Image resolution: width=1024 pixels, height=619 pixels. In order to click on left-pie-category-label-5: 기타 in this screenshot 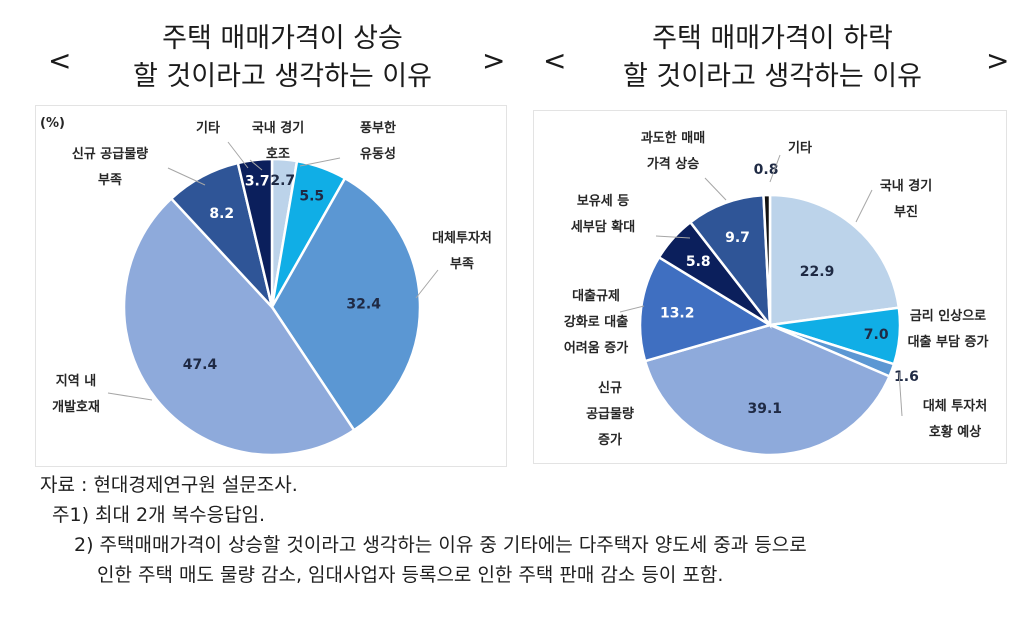, I will do `click(208, 128)`.